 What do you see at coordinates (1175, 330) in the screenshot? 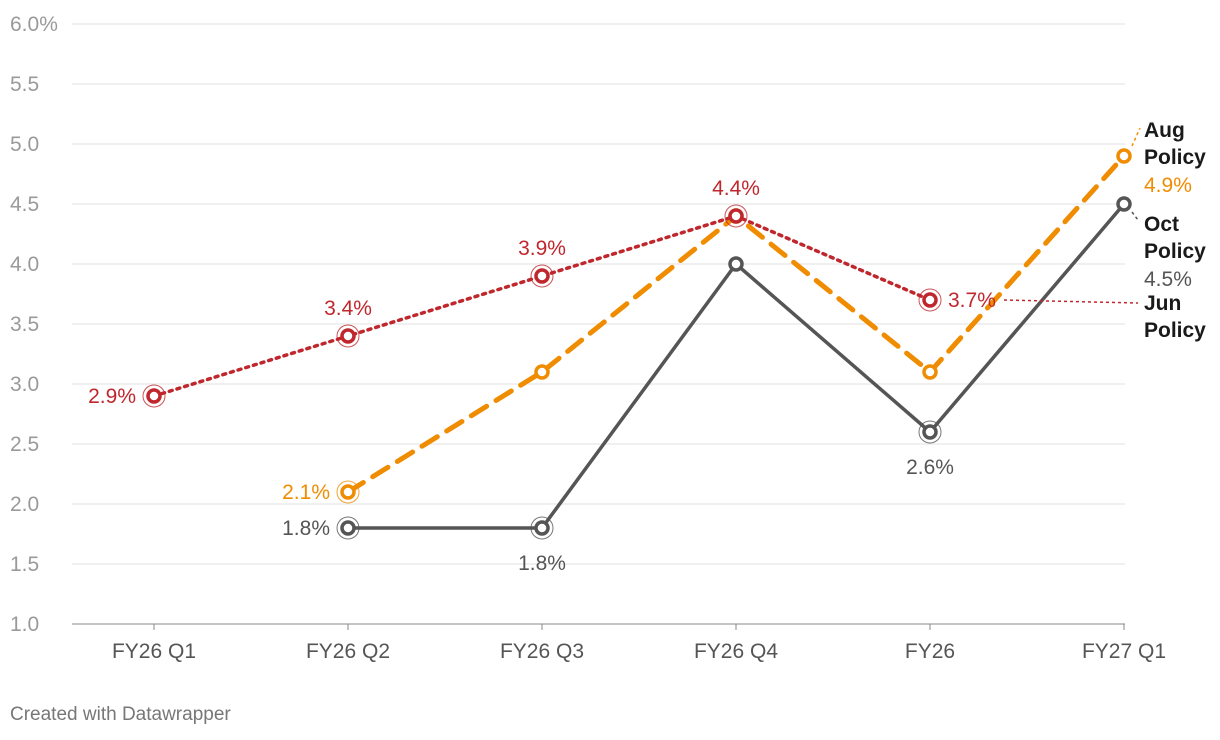
I see `jun-policy-legend-line-2: Policy` at bounding box center [1175, 330].